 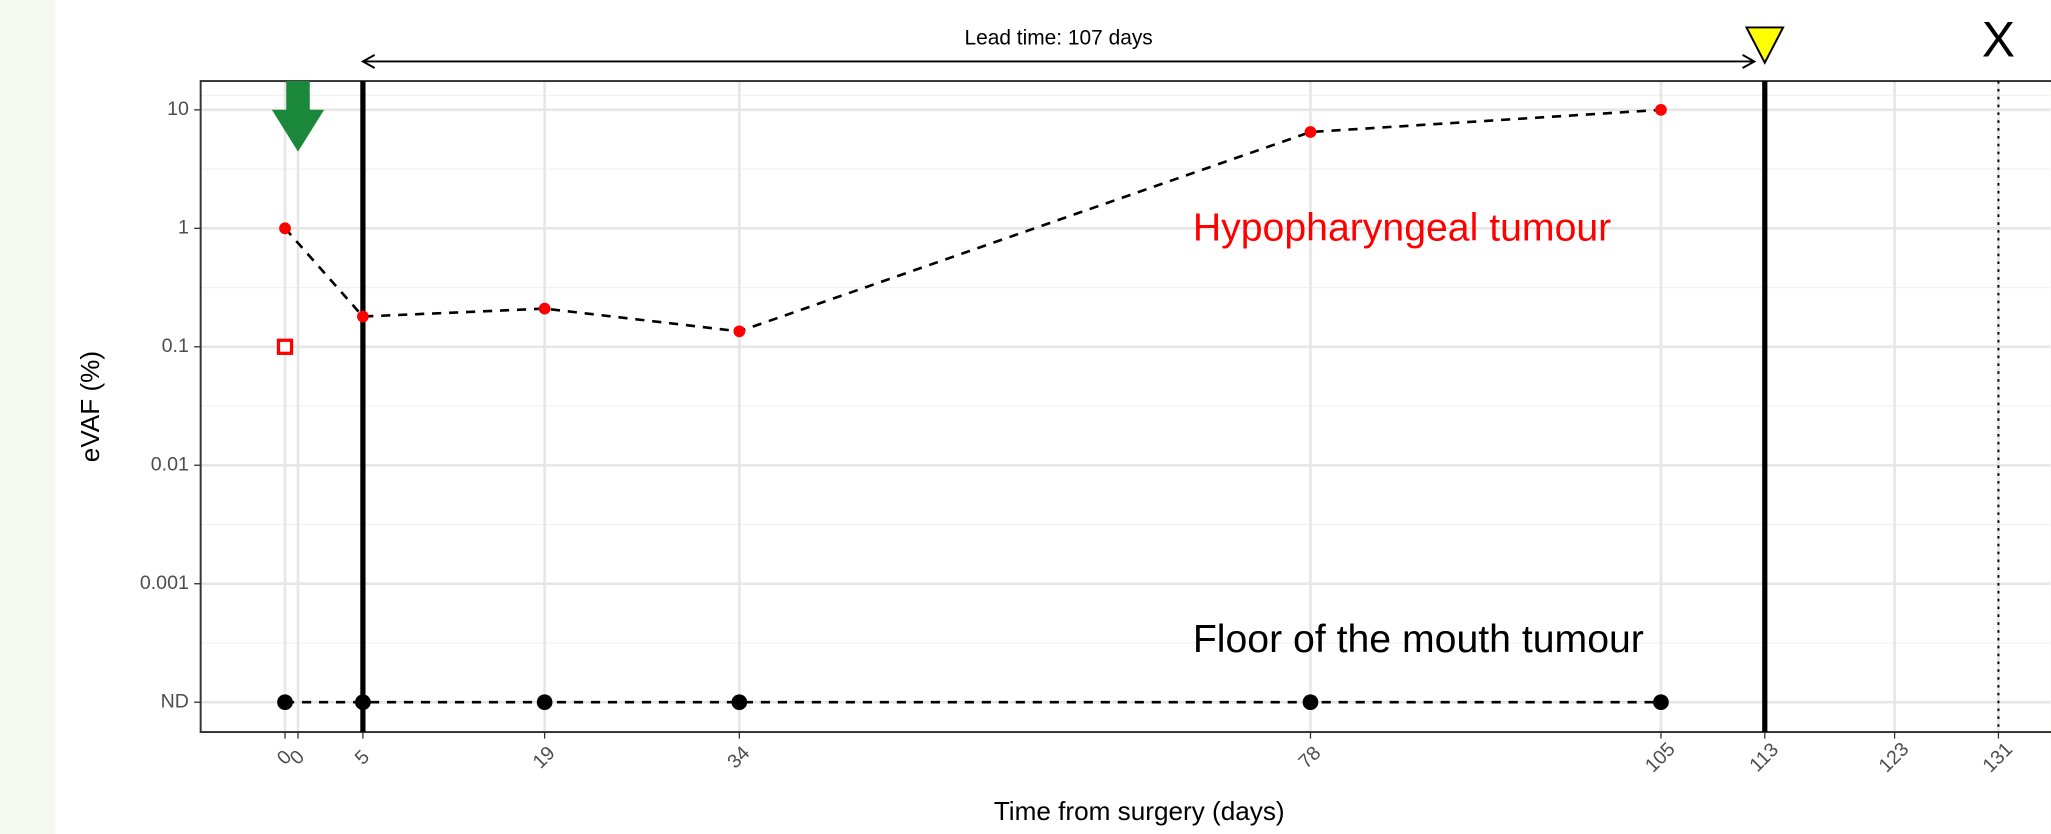 I want to click on y-tick-label: ND, so click(x=175, y=701).